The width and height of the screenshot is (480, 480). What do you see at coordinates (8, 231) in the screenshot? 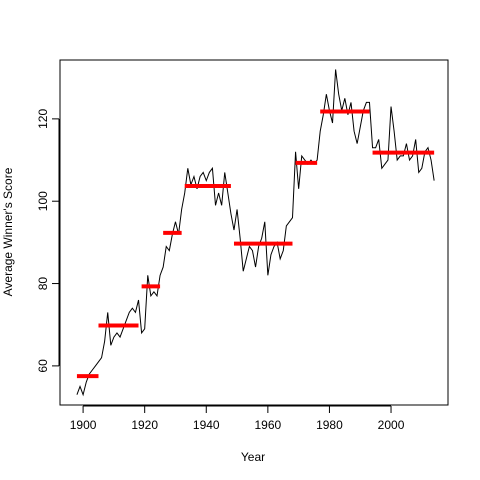
I see `y-axis-title: Average Winner's Score` at bounding box center [8, 231].